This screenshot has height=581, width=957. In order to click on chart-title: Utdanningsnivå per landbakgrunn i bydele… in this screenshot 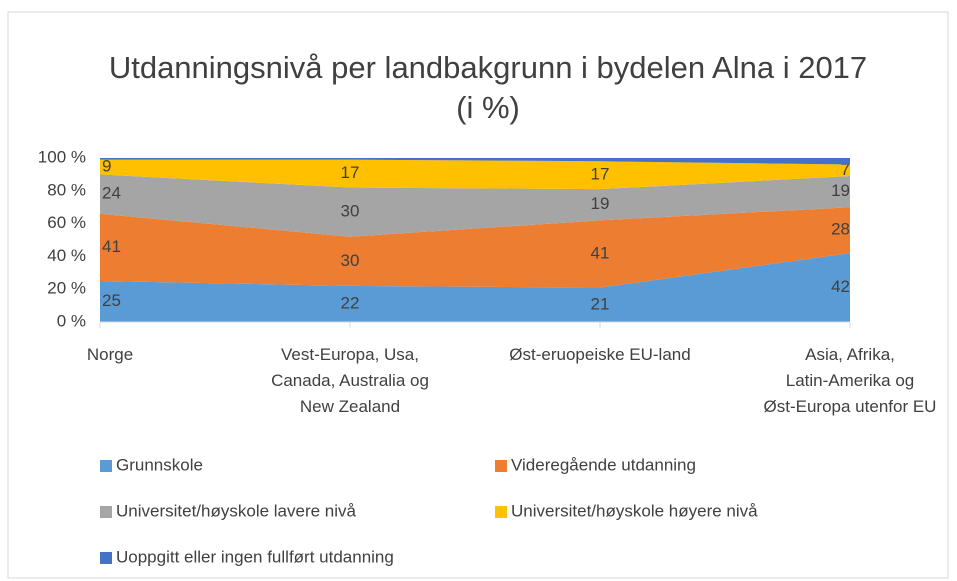, I will do `click(488, 87)`.